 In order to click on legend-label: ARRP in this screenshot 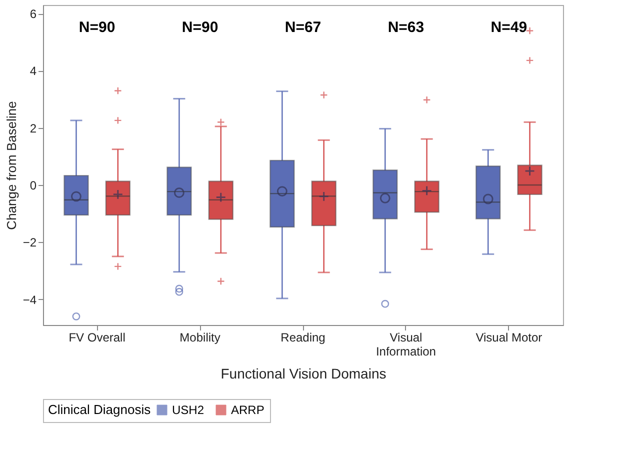, I will do `click(247, 410)`.